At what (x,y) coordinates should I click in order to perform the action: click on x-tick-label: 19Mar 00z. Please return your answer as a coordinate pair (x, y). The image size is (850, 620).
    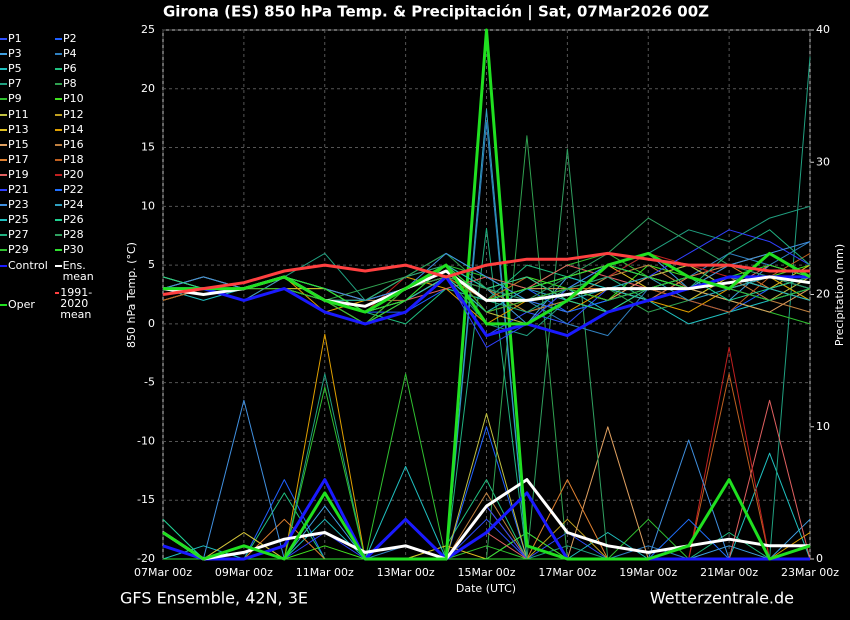
    Looking at the image, I should click on (648, 572).